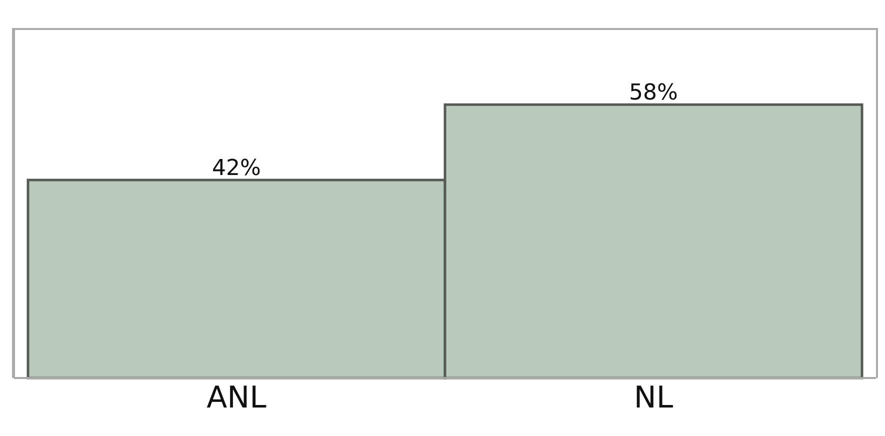 The height and width of the screenshot is (436, 885). Describe the element at coordinates (653, 93) in the screenshot. I see `data-label: 58%` at that location.